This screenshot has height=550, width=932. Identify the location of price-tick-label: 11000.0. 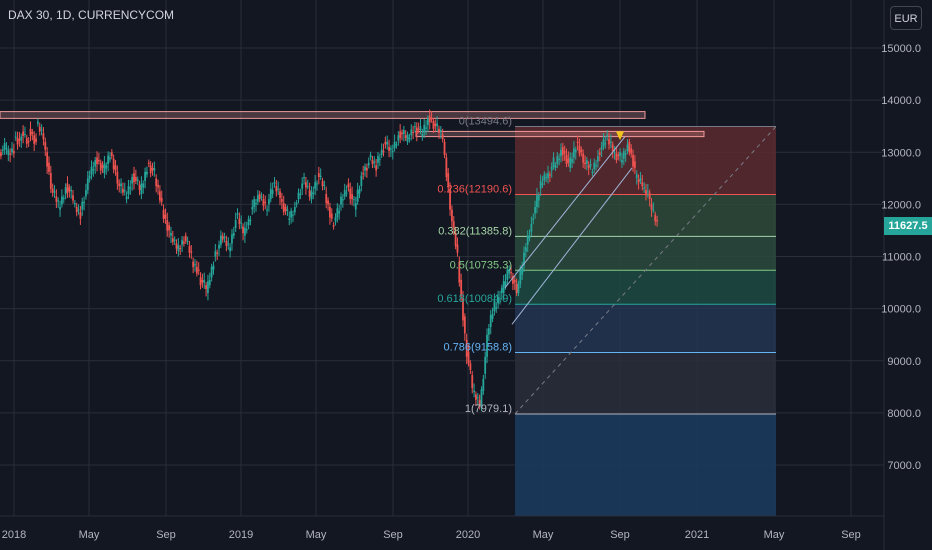
(901, 258).